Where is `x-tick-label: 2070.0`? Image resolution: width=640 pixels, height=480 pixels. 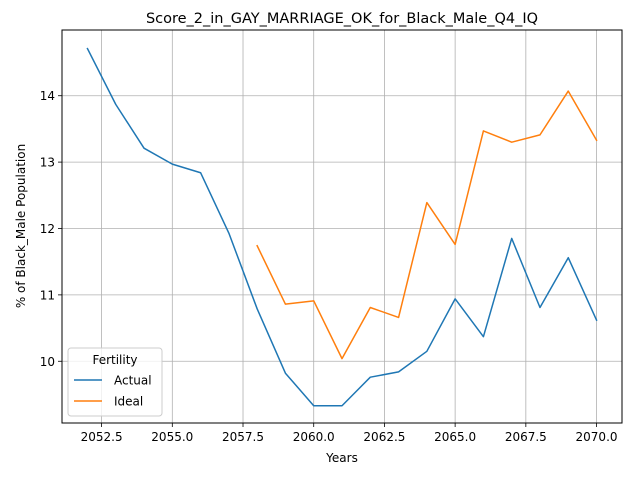 x-tick-label: 2070.0 is located at coordinates (597, 437).